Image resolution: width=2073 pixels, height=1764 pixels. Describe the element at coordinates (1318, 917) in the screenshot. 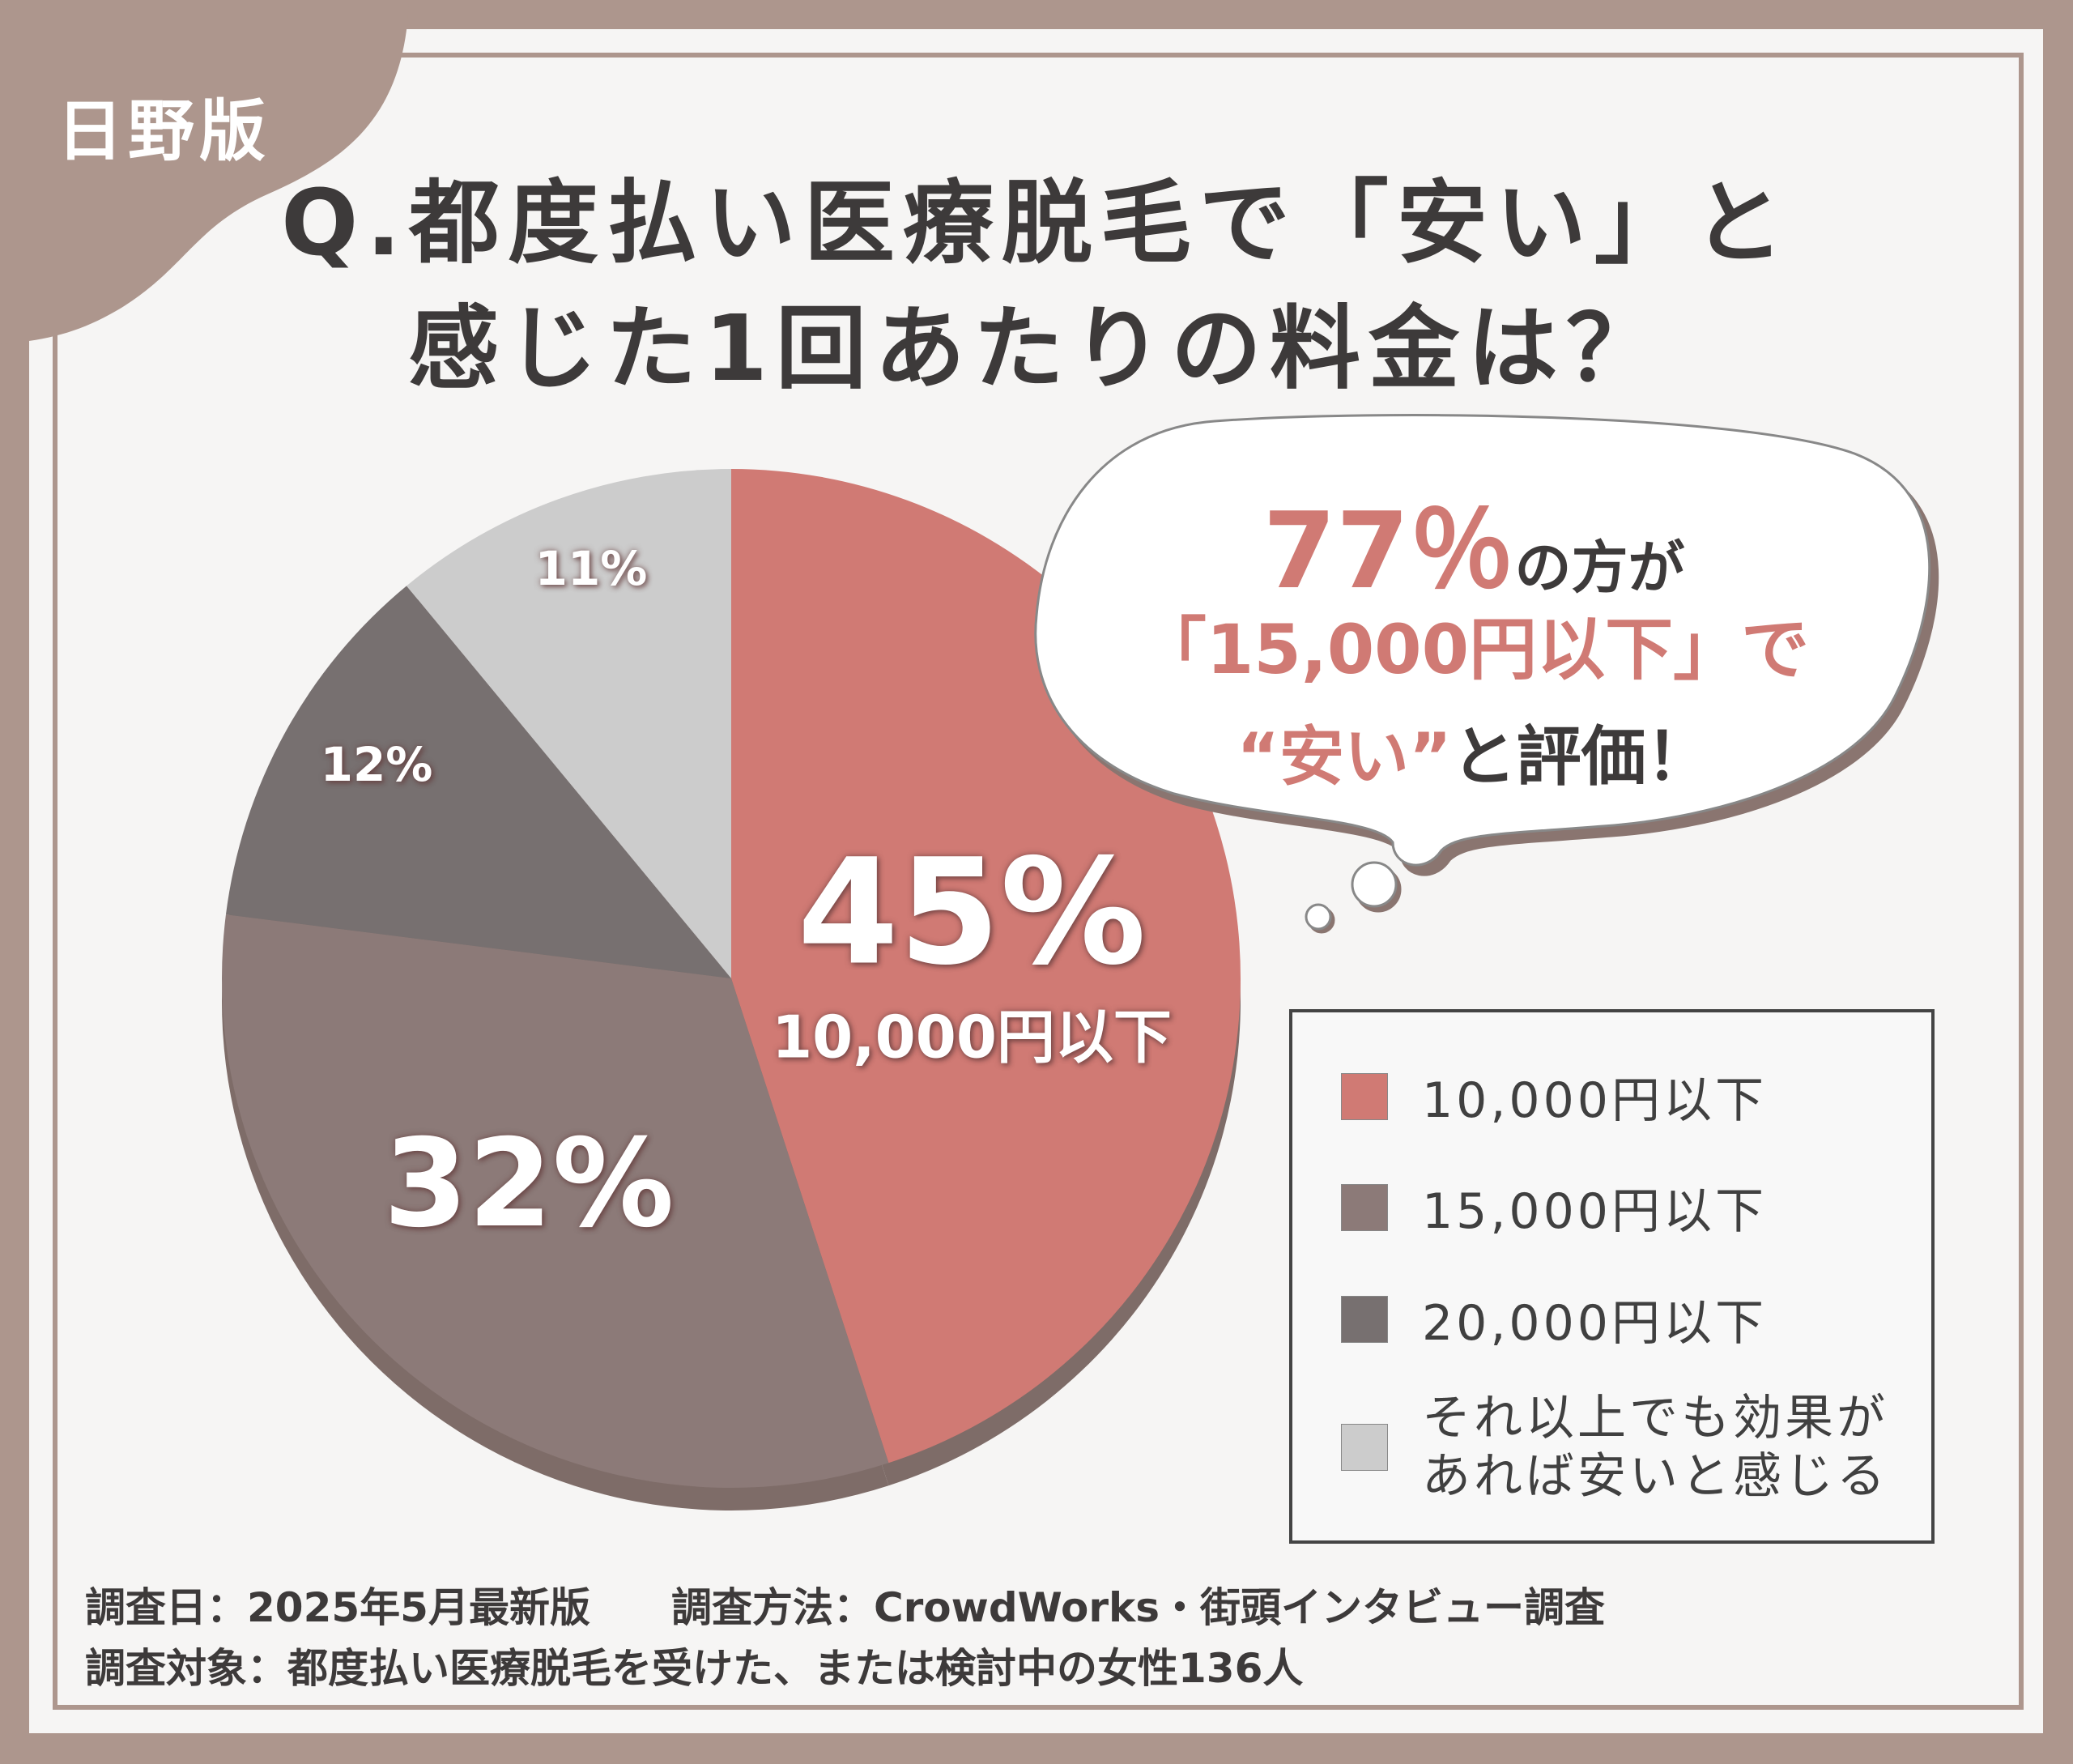

I see `bubble-dot-small` at that location.